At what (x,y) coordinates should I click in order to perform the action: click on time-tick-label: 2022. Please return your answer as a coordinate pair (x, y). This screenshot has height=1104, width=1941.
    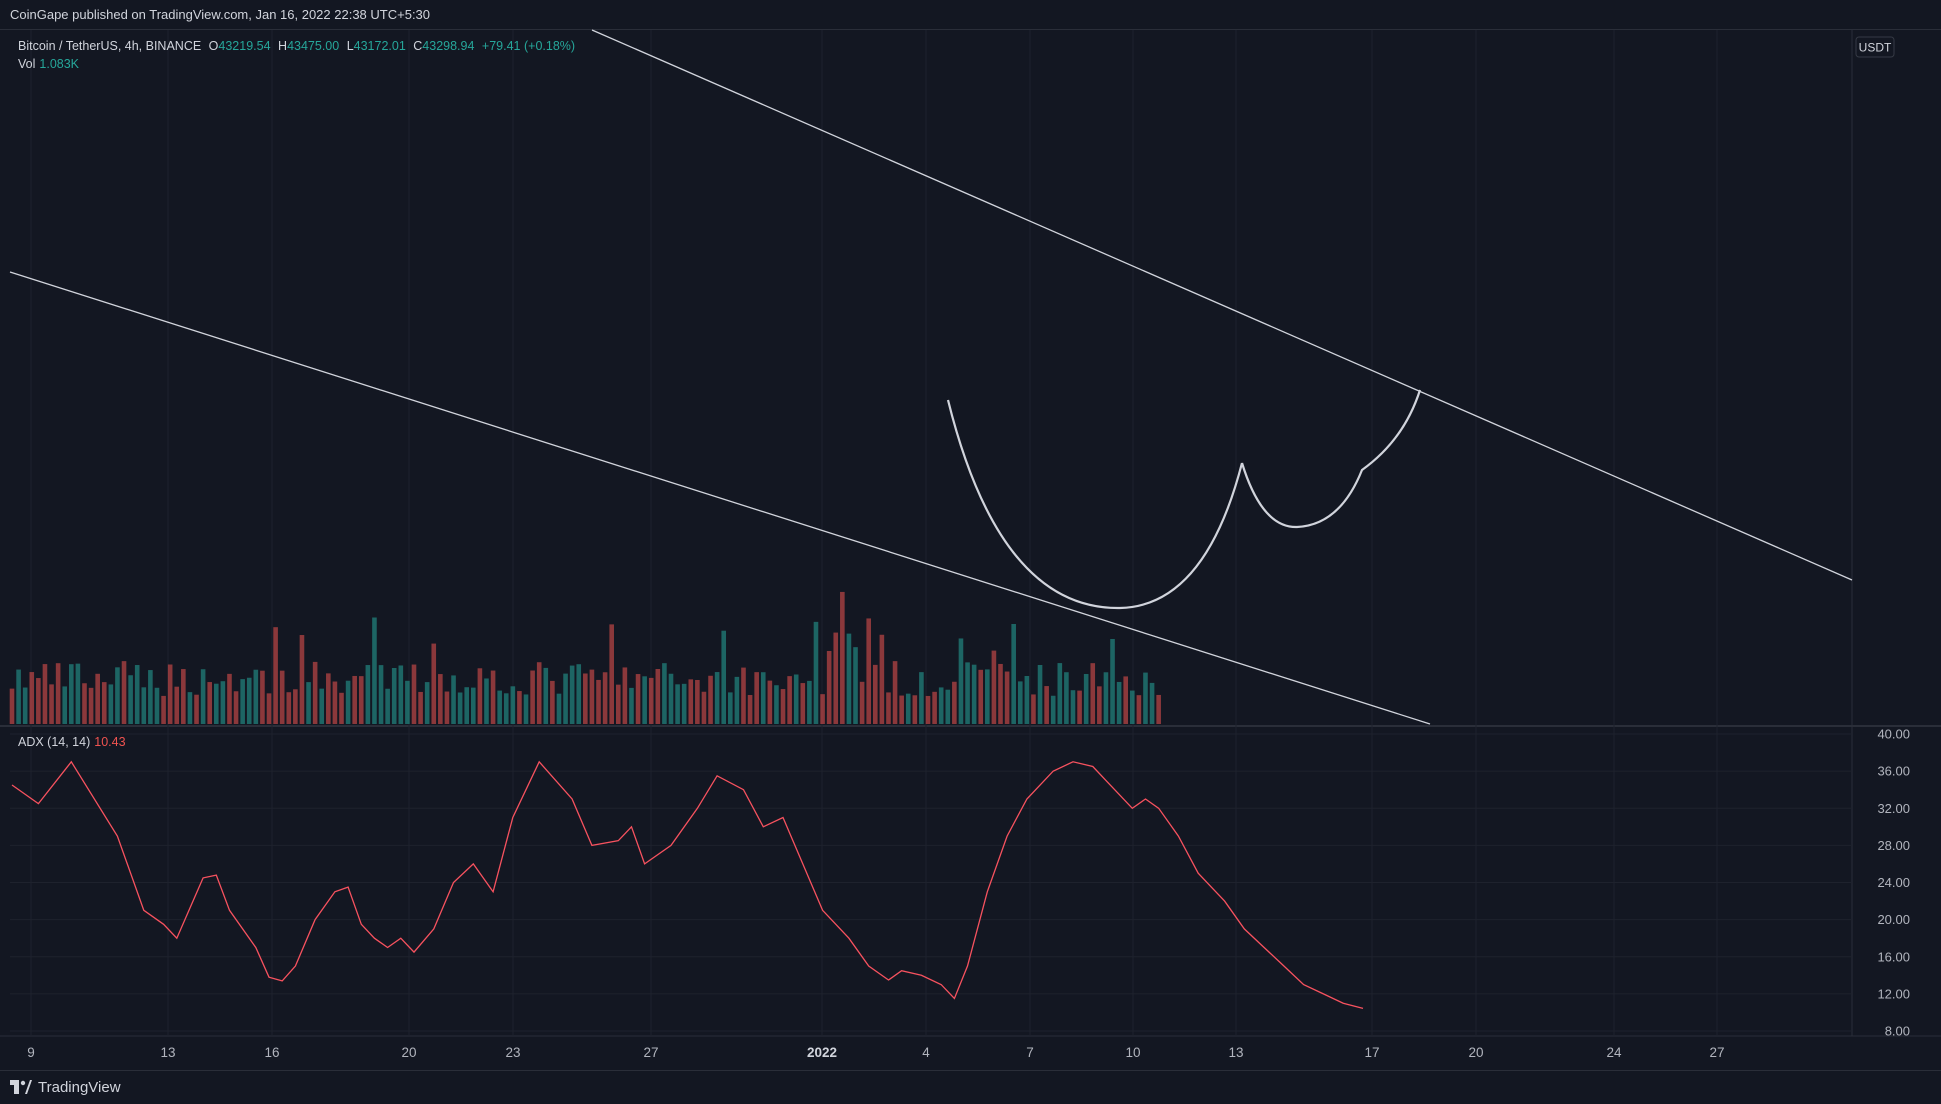
    Looking at the image, I should click on (822, 1052).